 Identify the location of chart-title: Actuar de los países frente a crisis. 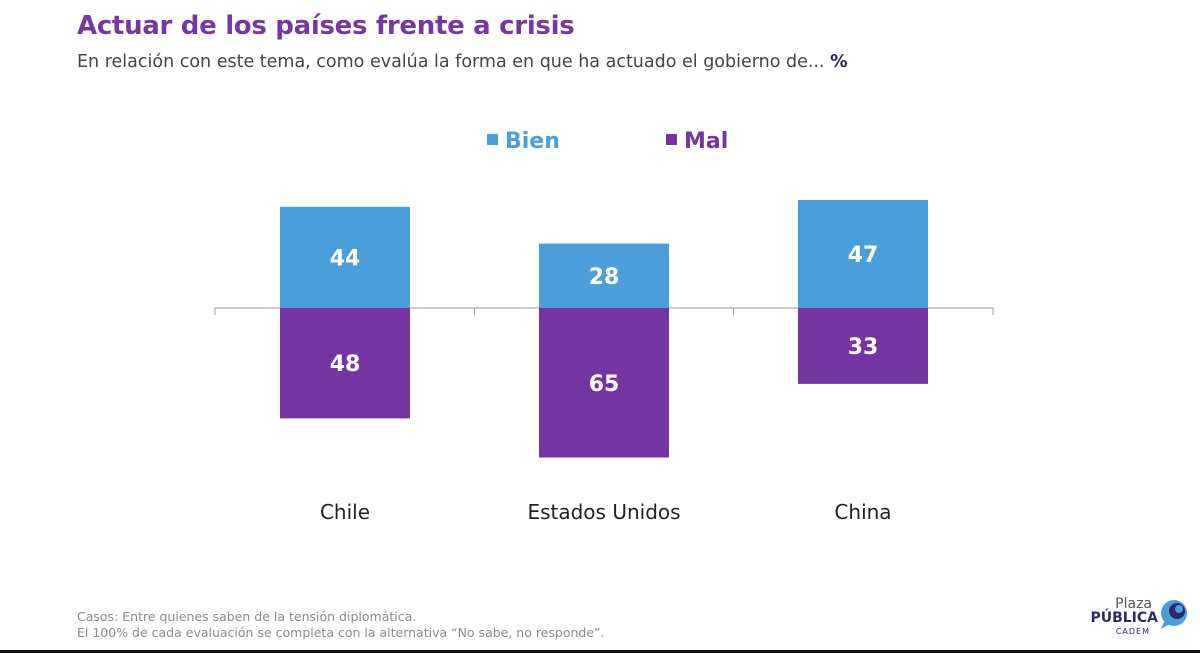
(326, 26).